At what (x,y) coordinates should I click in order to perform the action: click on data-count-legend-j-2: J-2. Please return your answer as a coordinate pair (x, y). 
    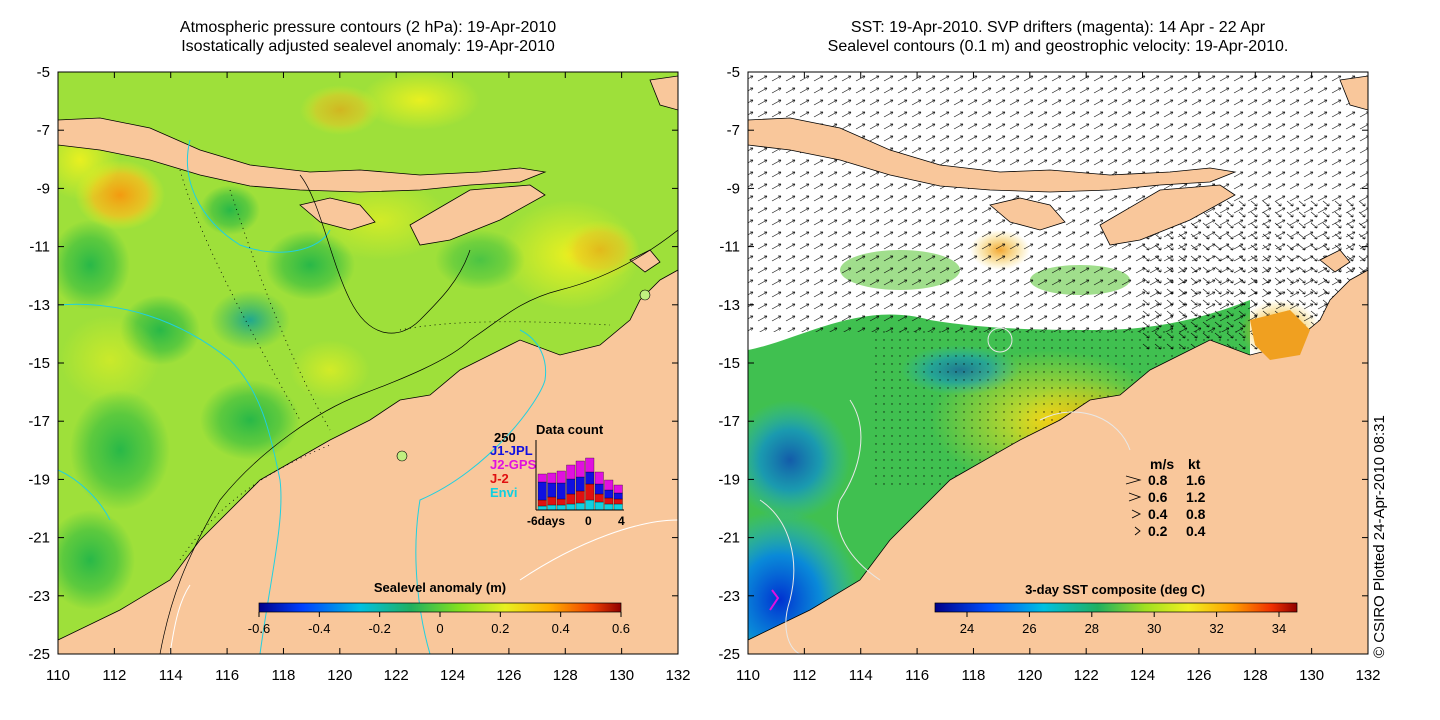
    Looking at the image, I should click on (499, 478).